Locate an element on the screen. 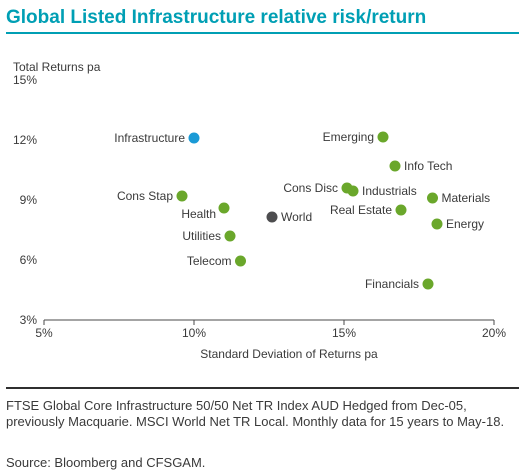 The width and height of the screenshot is (525, 475). y-tick-label: 3% is located at coordinates (29, 320).